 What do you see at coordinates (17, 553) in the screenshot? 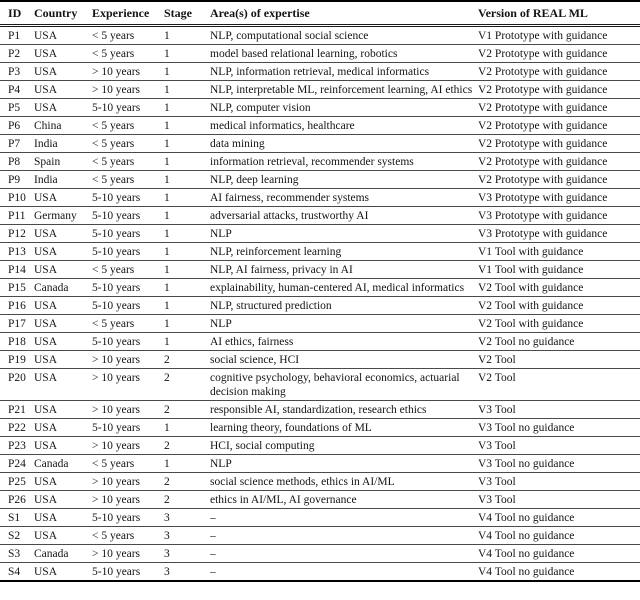
I see `cell-participant-id: S3` at bounding box center [17, 553].